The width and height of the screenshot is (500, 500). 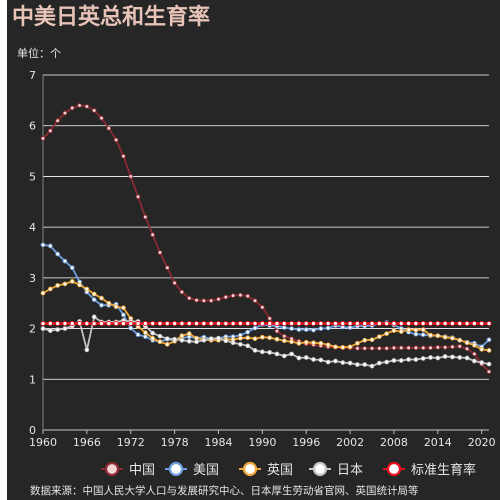 I want to click on y-tick-label: 7, so click(x=32, y=75).